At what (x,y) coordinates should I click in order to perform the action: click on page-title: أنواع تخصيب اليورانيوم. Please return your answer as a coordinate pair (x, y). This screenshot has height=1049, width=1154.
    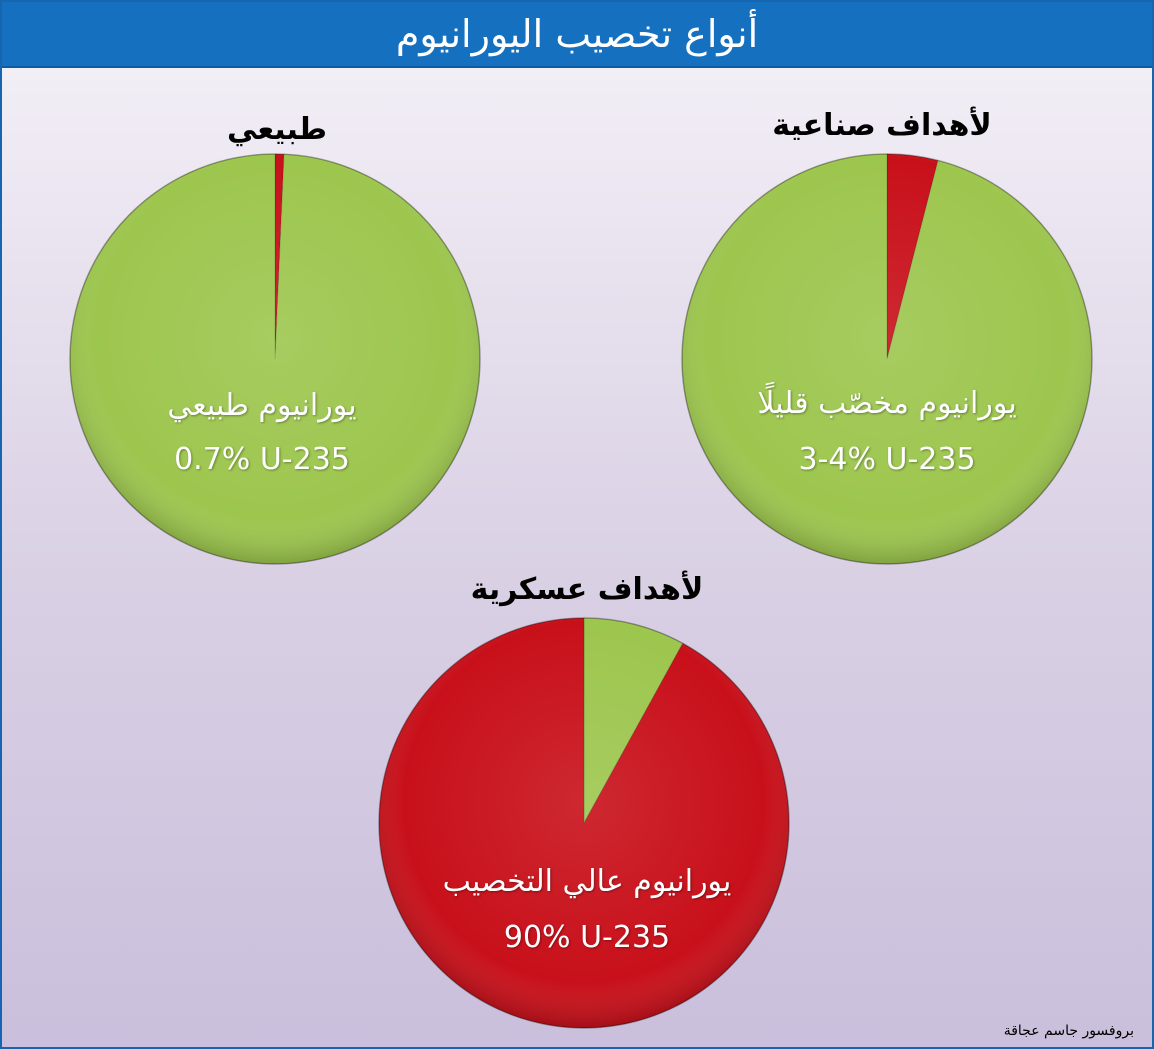
    Looking at the image, I should click on (577, 34).